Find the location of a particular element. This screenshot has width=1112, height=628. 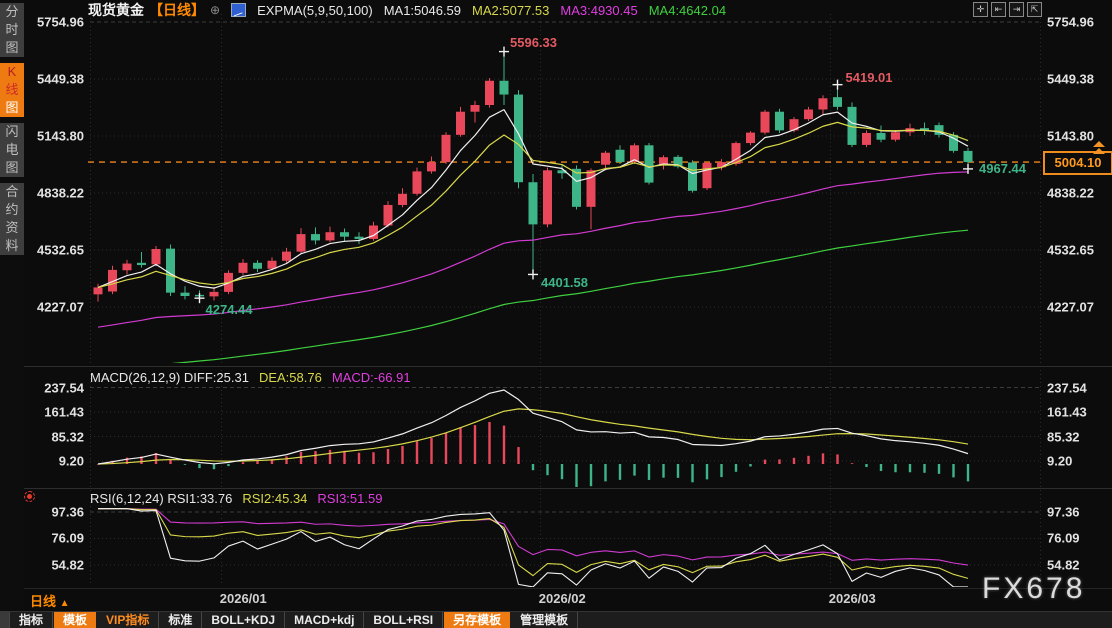

toolbar-tab-VIP指标: VIP指标 is located at coordinates (128, 620).